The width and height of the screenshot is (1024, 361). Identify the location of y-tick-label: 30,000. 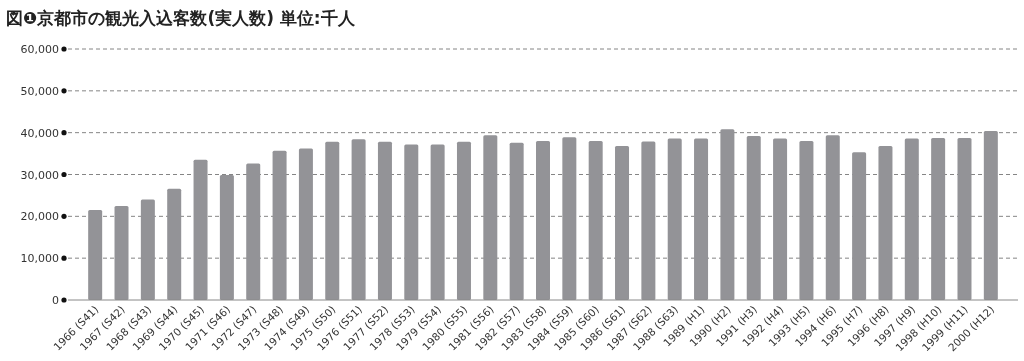
(39, 175).